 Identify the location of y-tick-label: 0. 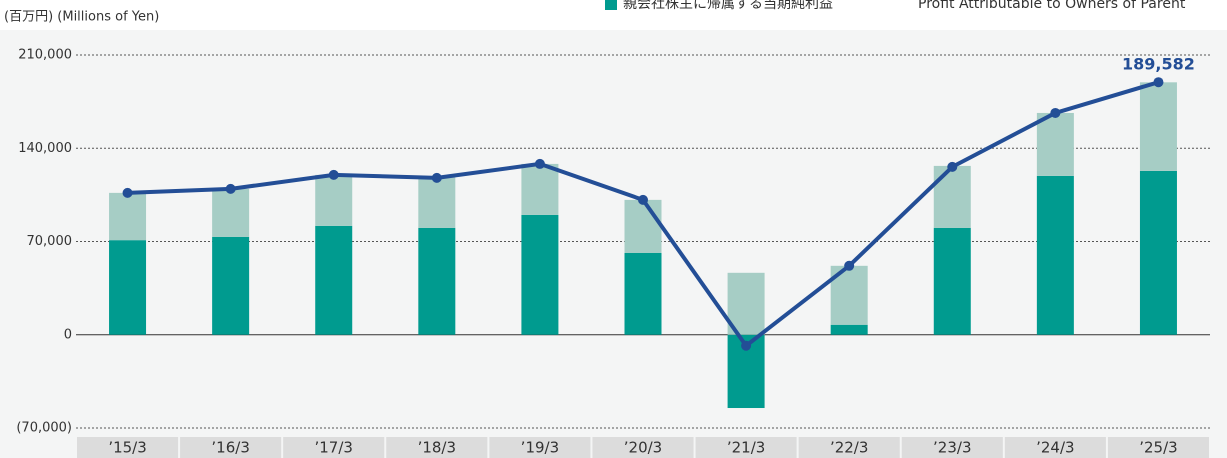
(68, 334).